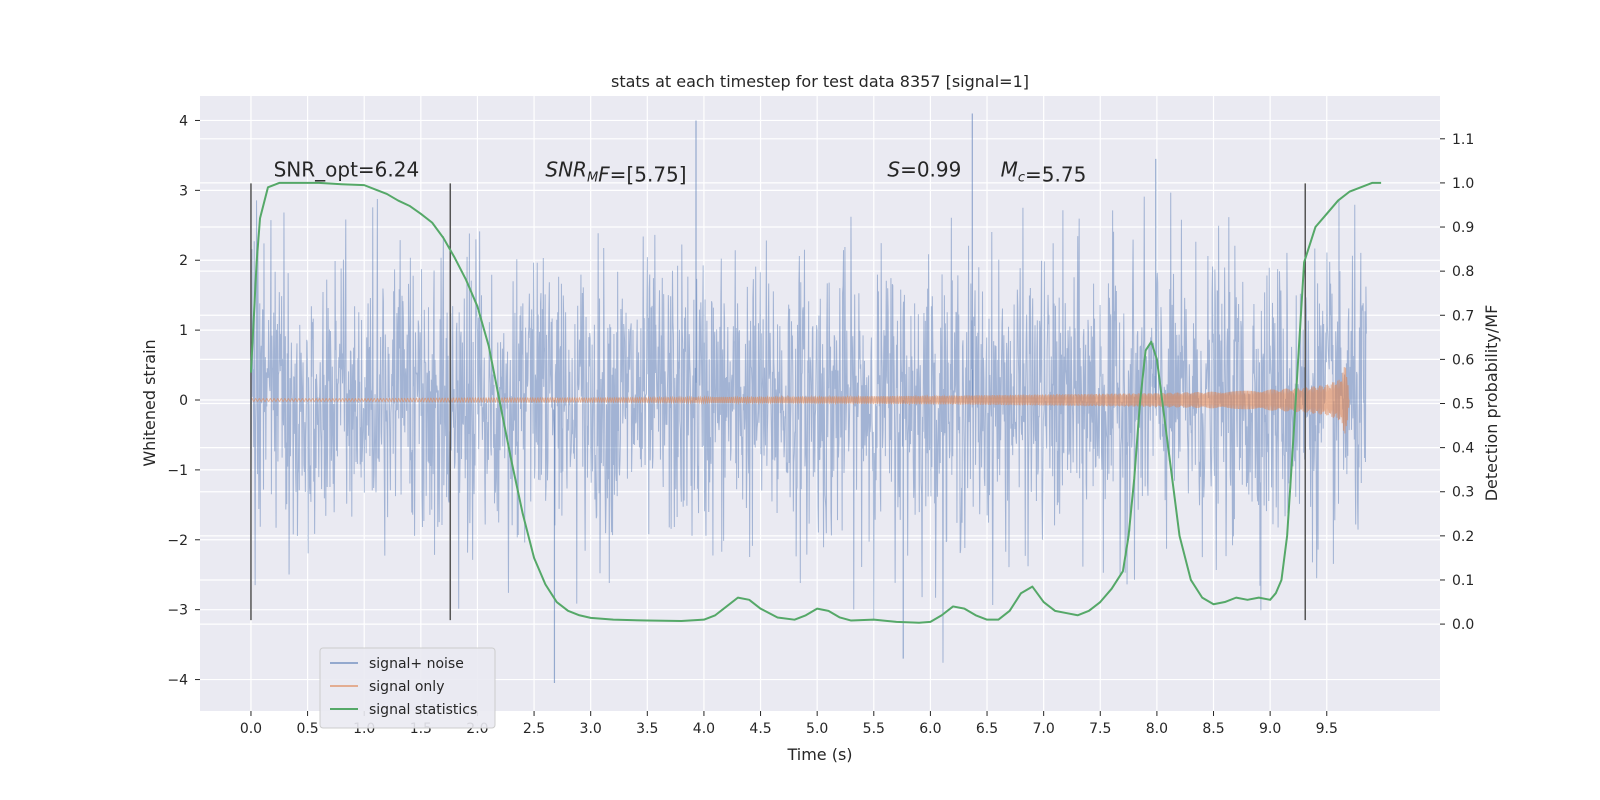 Image resolution: width=1600 pixels, height=800 pixels. What do you see at coordinates (704, 729) in the screenshot?
I see `x-tick-label: 4.0` at bounding box center [704, 729].